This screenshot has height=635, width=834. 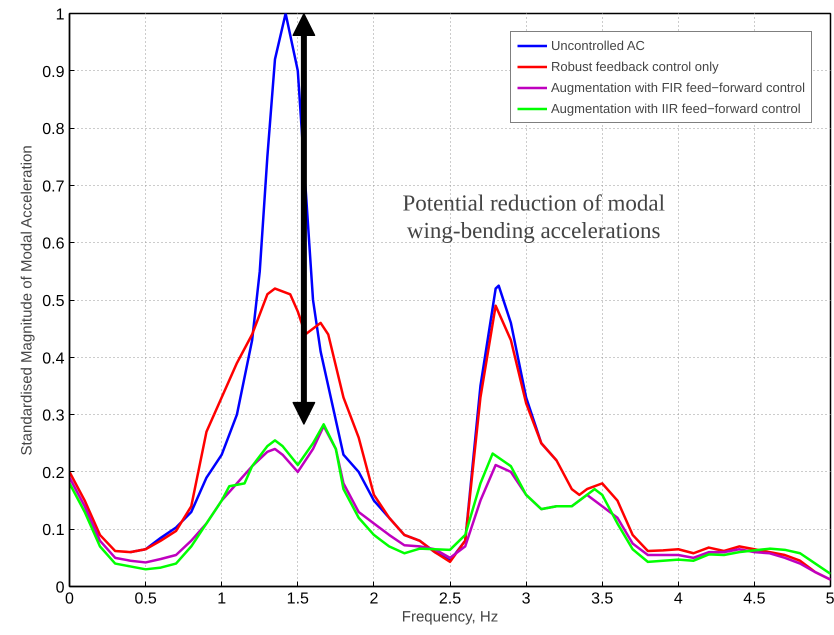 What do you see at coordinates (53, 187) in the screenshot?
I see `y-tick-label: 0.7` at bounding box center [53, 187].